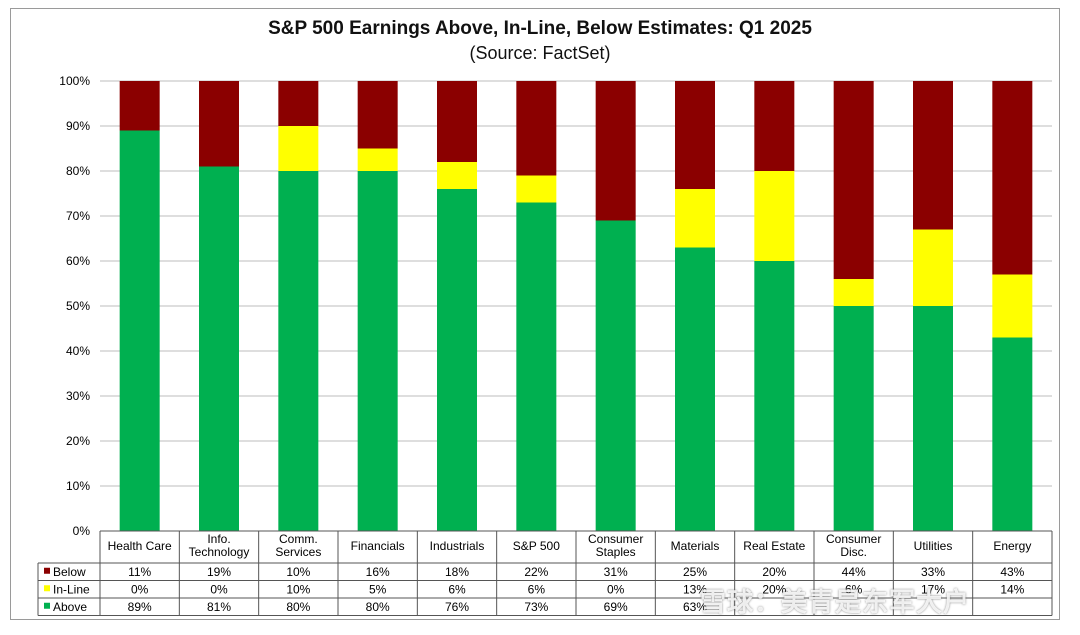  I want to click on category-label: Services, so click(298, 552).